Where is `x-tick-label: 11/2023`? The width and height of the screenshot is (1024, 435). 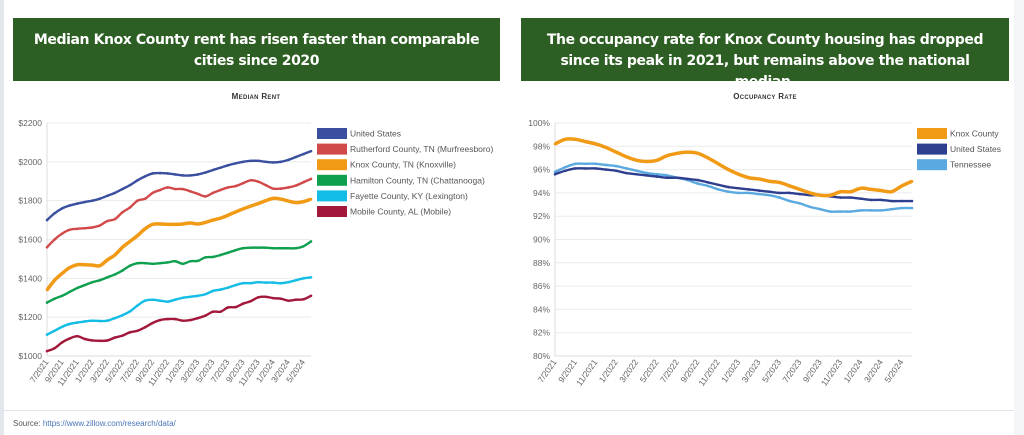
x-tick-label: 11/2023 is located at coordinates (832, 372).